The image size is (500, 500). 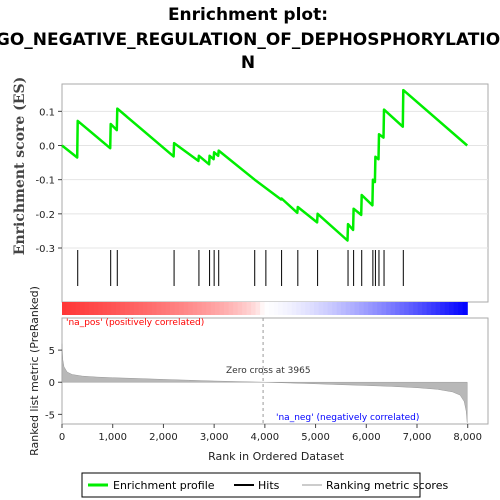 What do you see at coordinates (264, 383) in the screenshot?
I see `ranking-metric-area` at bounding box center [264, 383].